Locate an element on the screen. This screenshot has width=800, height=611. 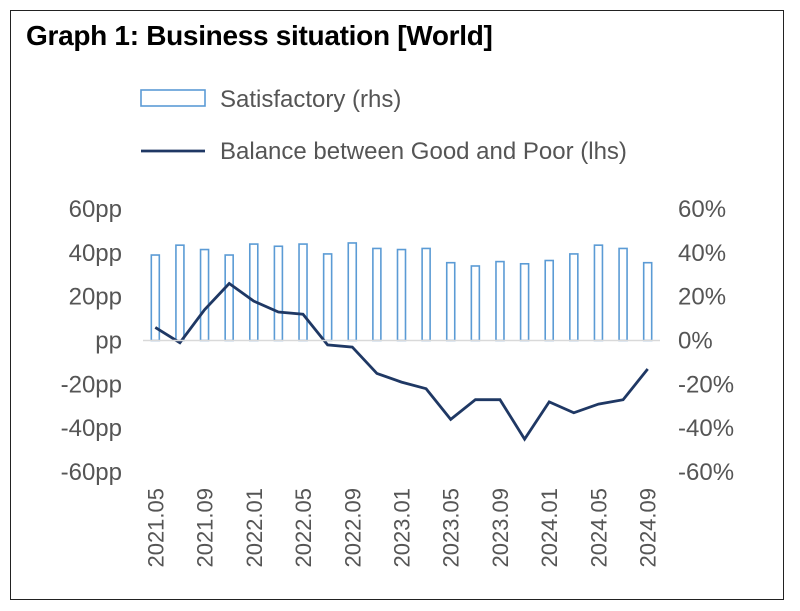
left-tick-label: pp is located at coordinates (108, 341).